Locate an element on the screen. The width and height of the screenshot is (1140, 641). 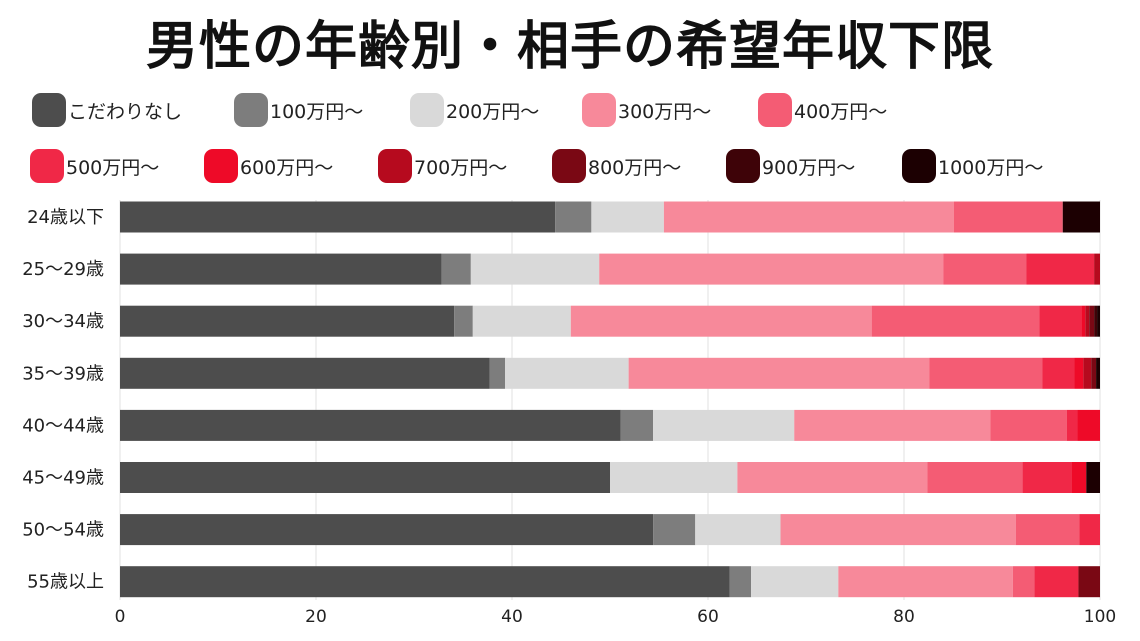
x-tick-label: 0 is located at coordinates (120, 617).